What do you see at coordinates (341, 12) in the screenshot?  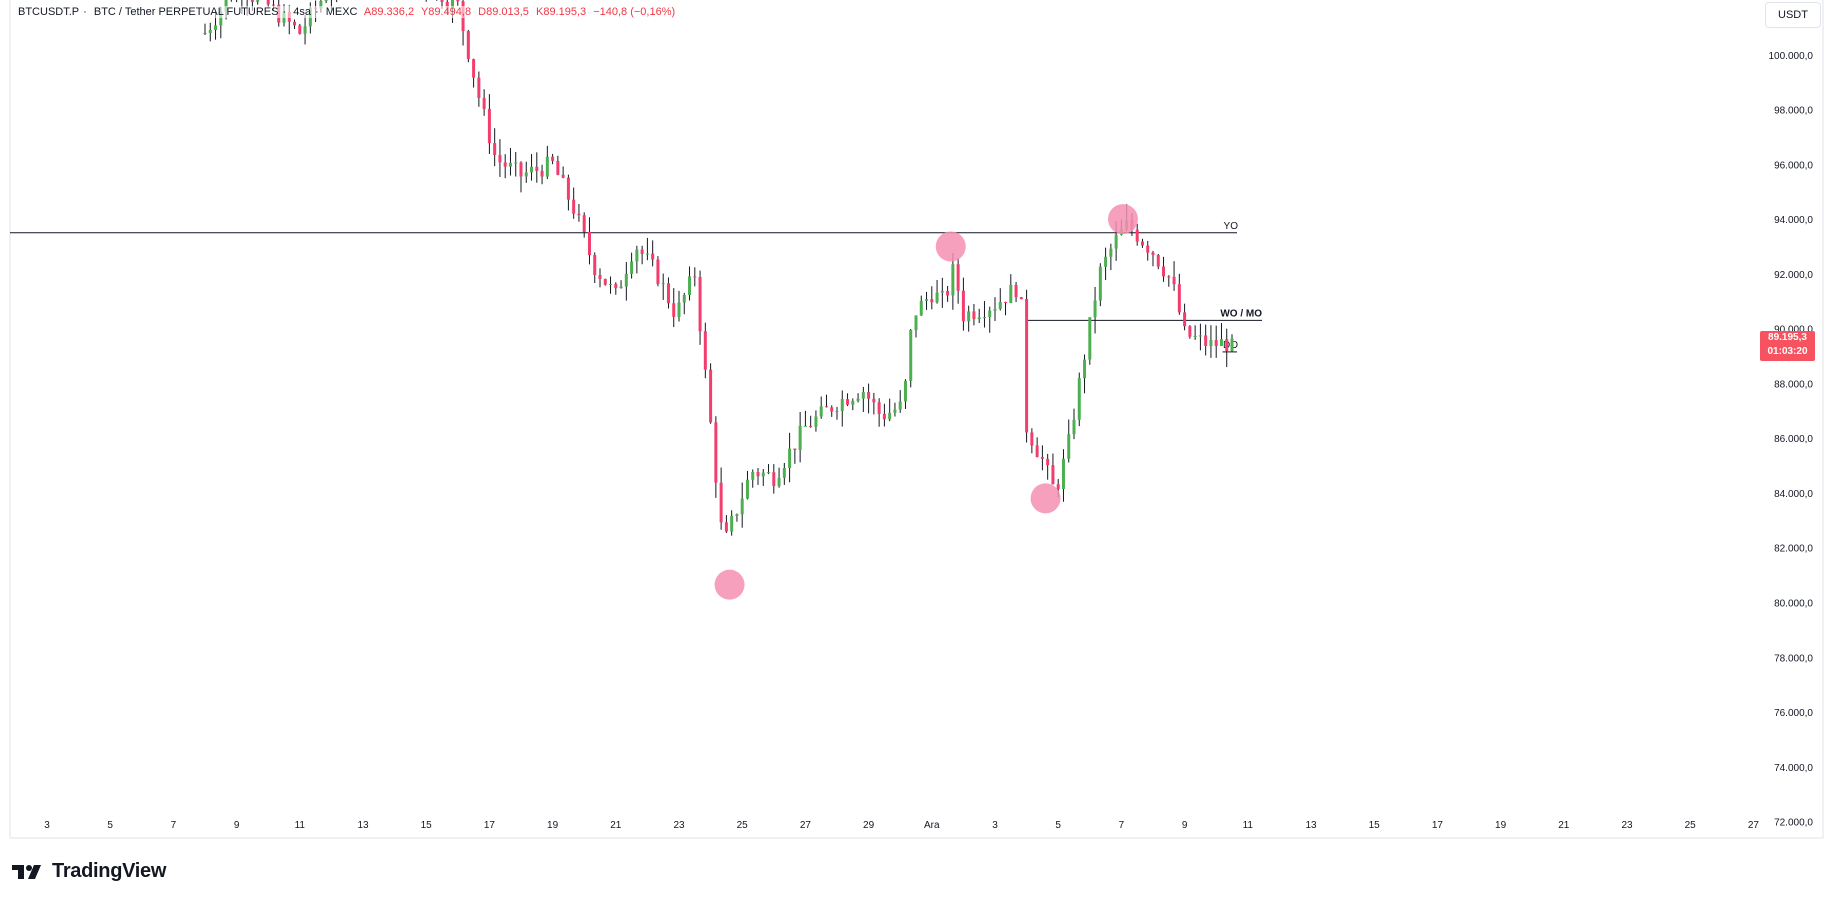 I see `exchange-label: MEXC` at bounding box center [341, 12].